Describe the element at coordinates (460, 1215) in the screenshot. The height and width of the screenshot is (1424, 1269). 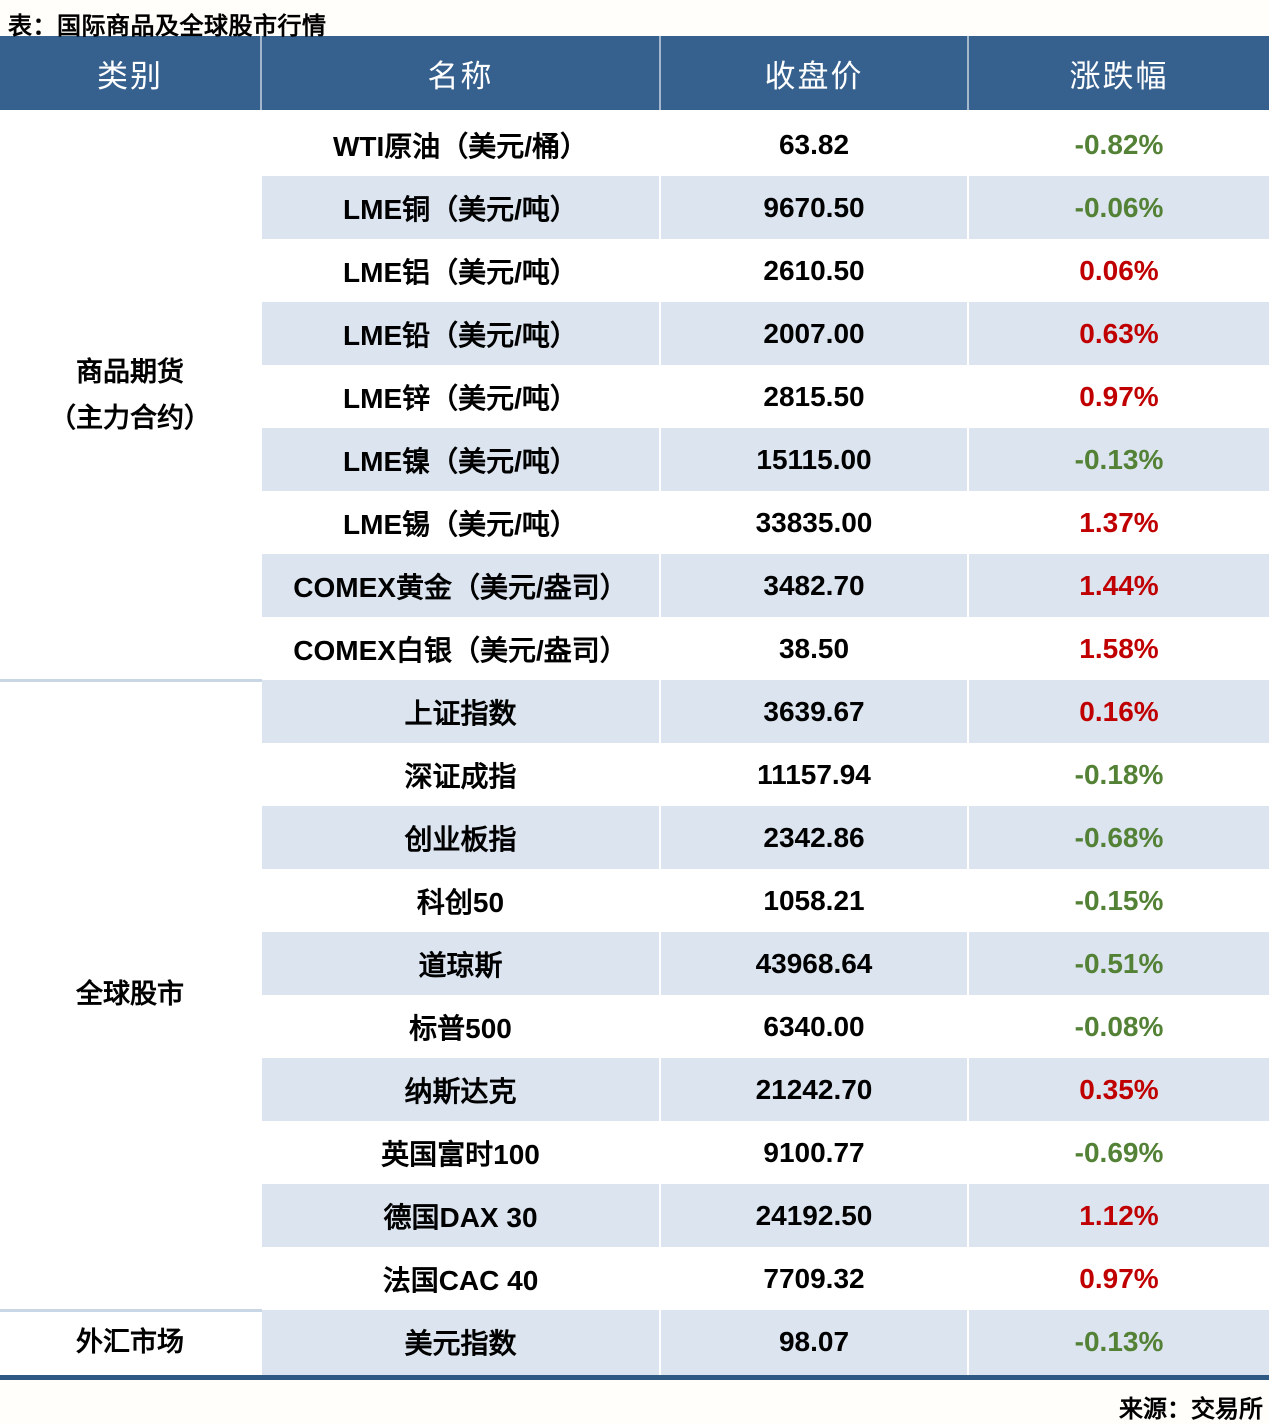
I see `name-cell: 德国DAX 30` at that location.